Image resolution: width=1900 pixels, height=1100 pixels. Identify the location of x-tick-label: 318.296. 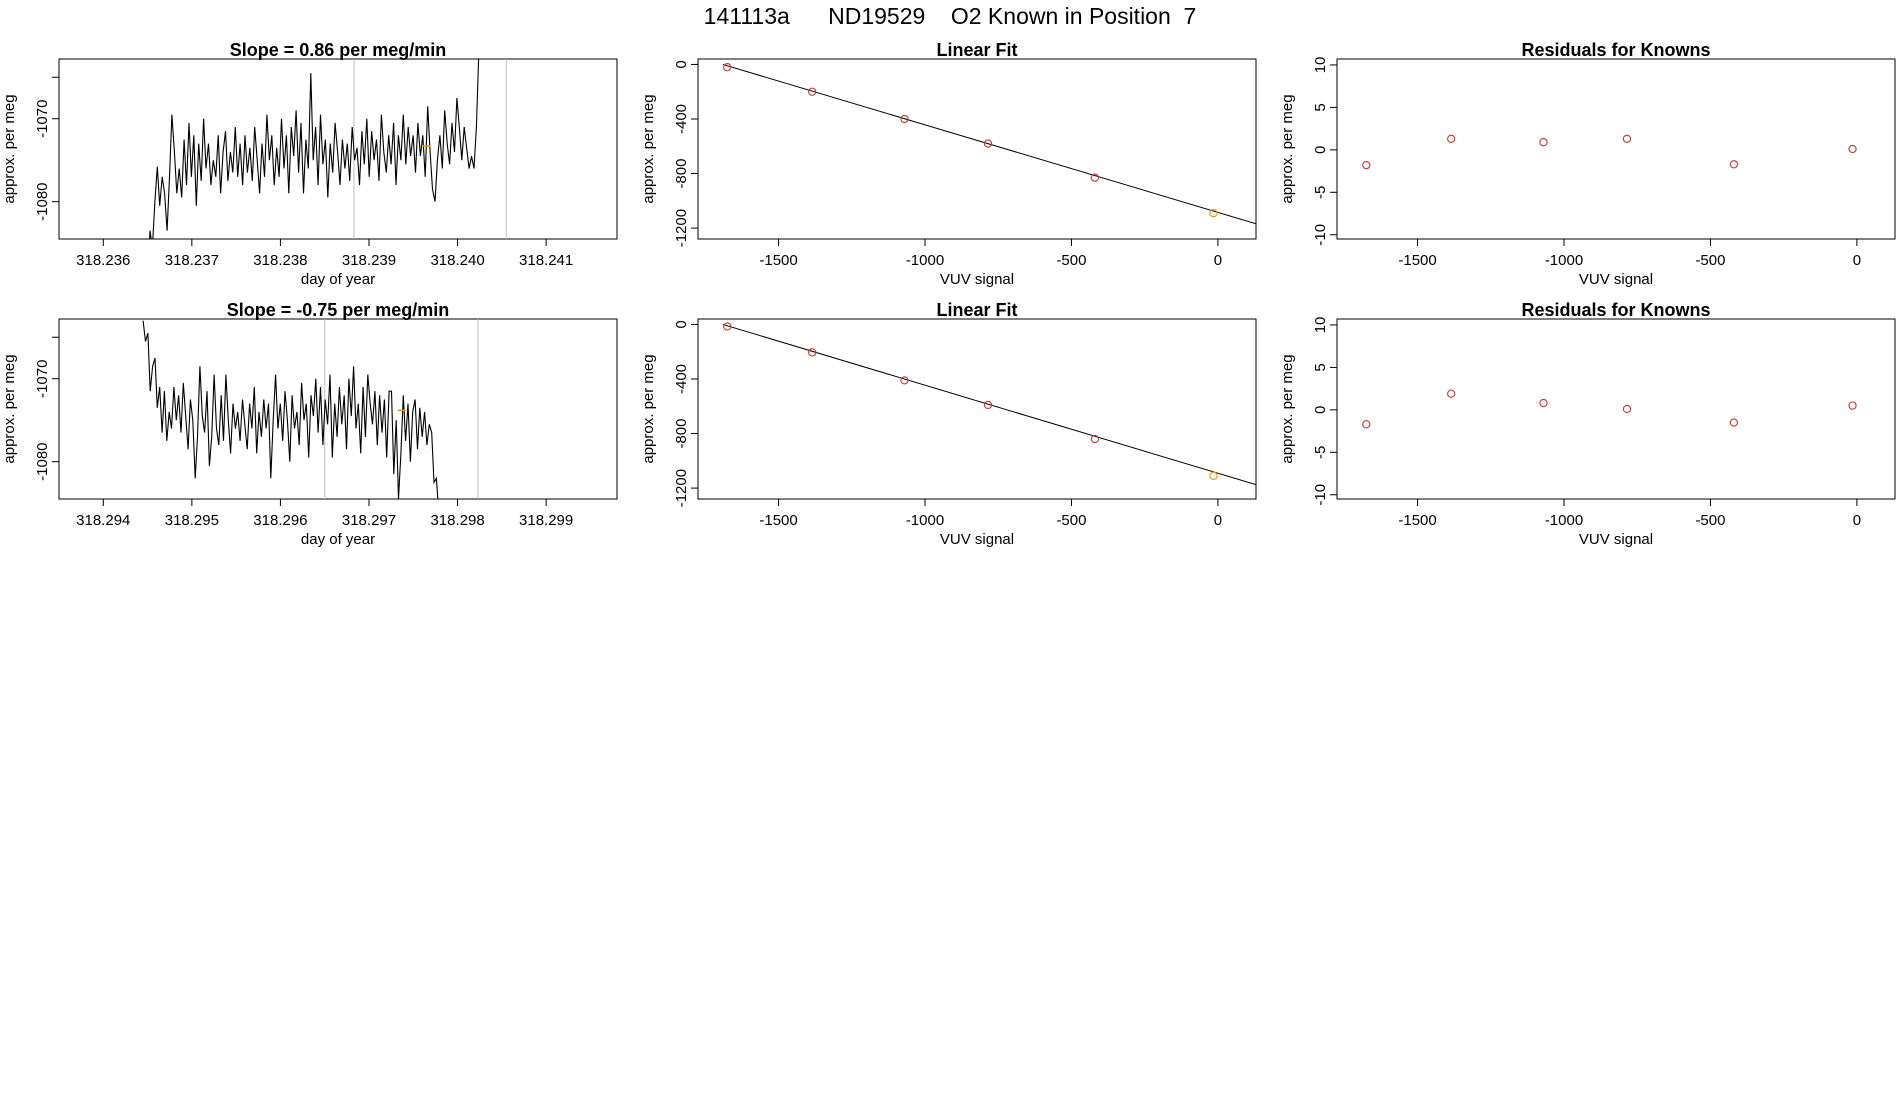
(280, 520).